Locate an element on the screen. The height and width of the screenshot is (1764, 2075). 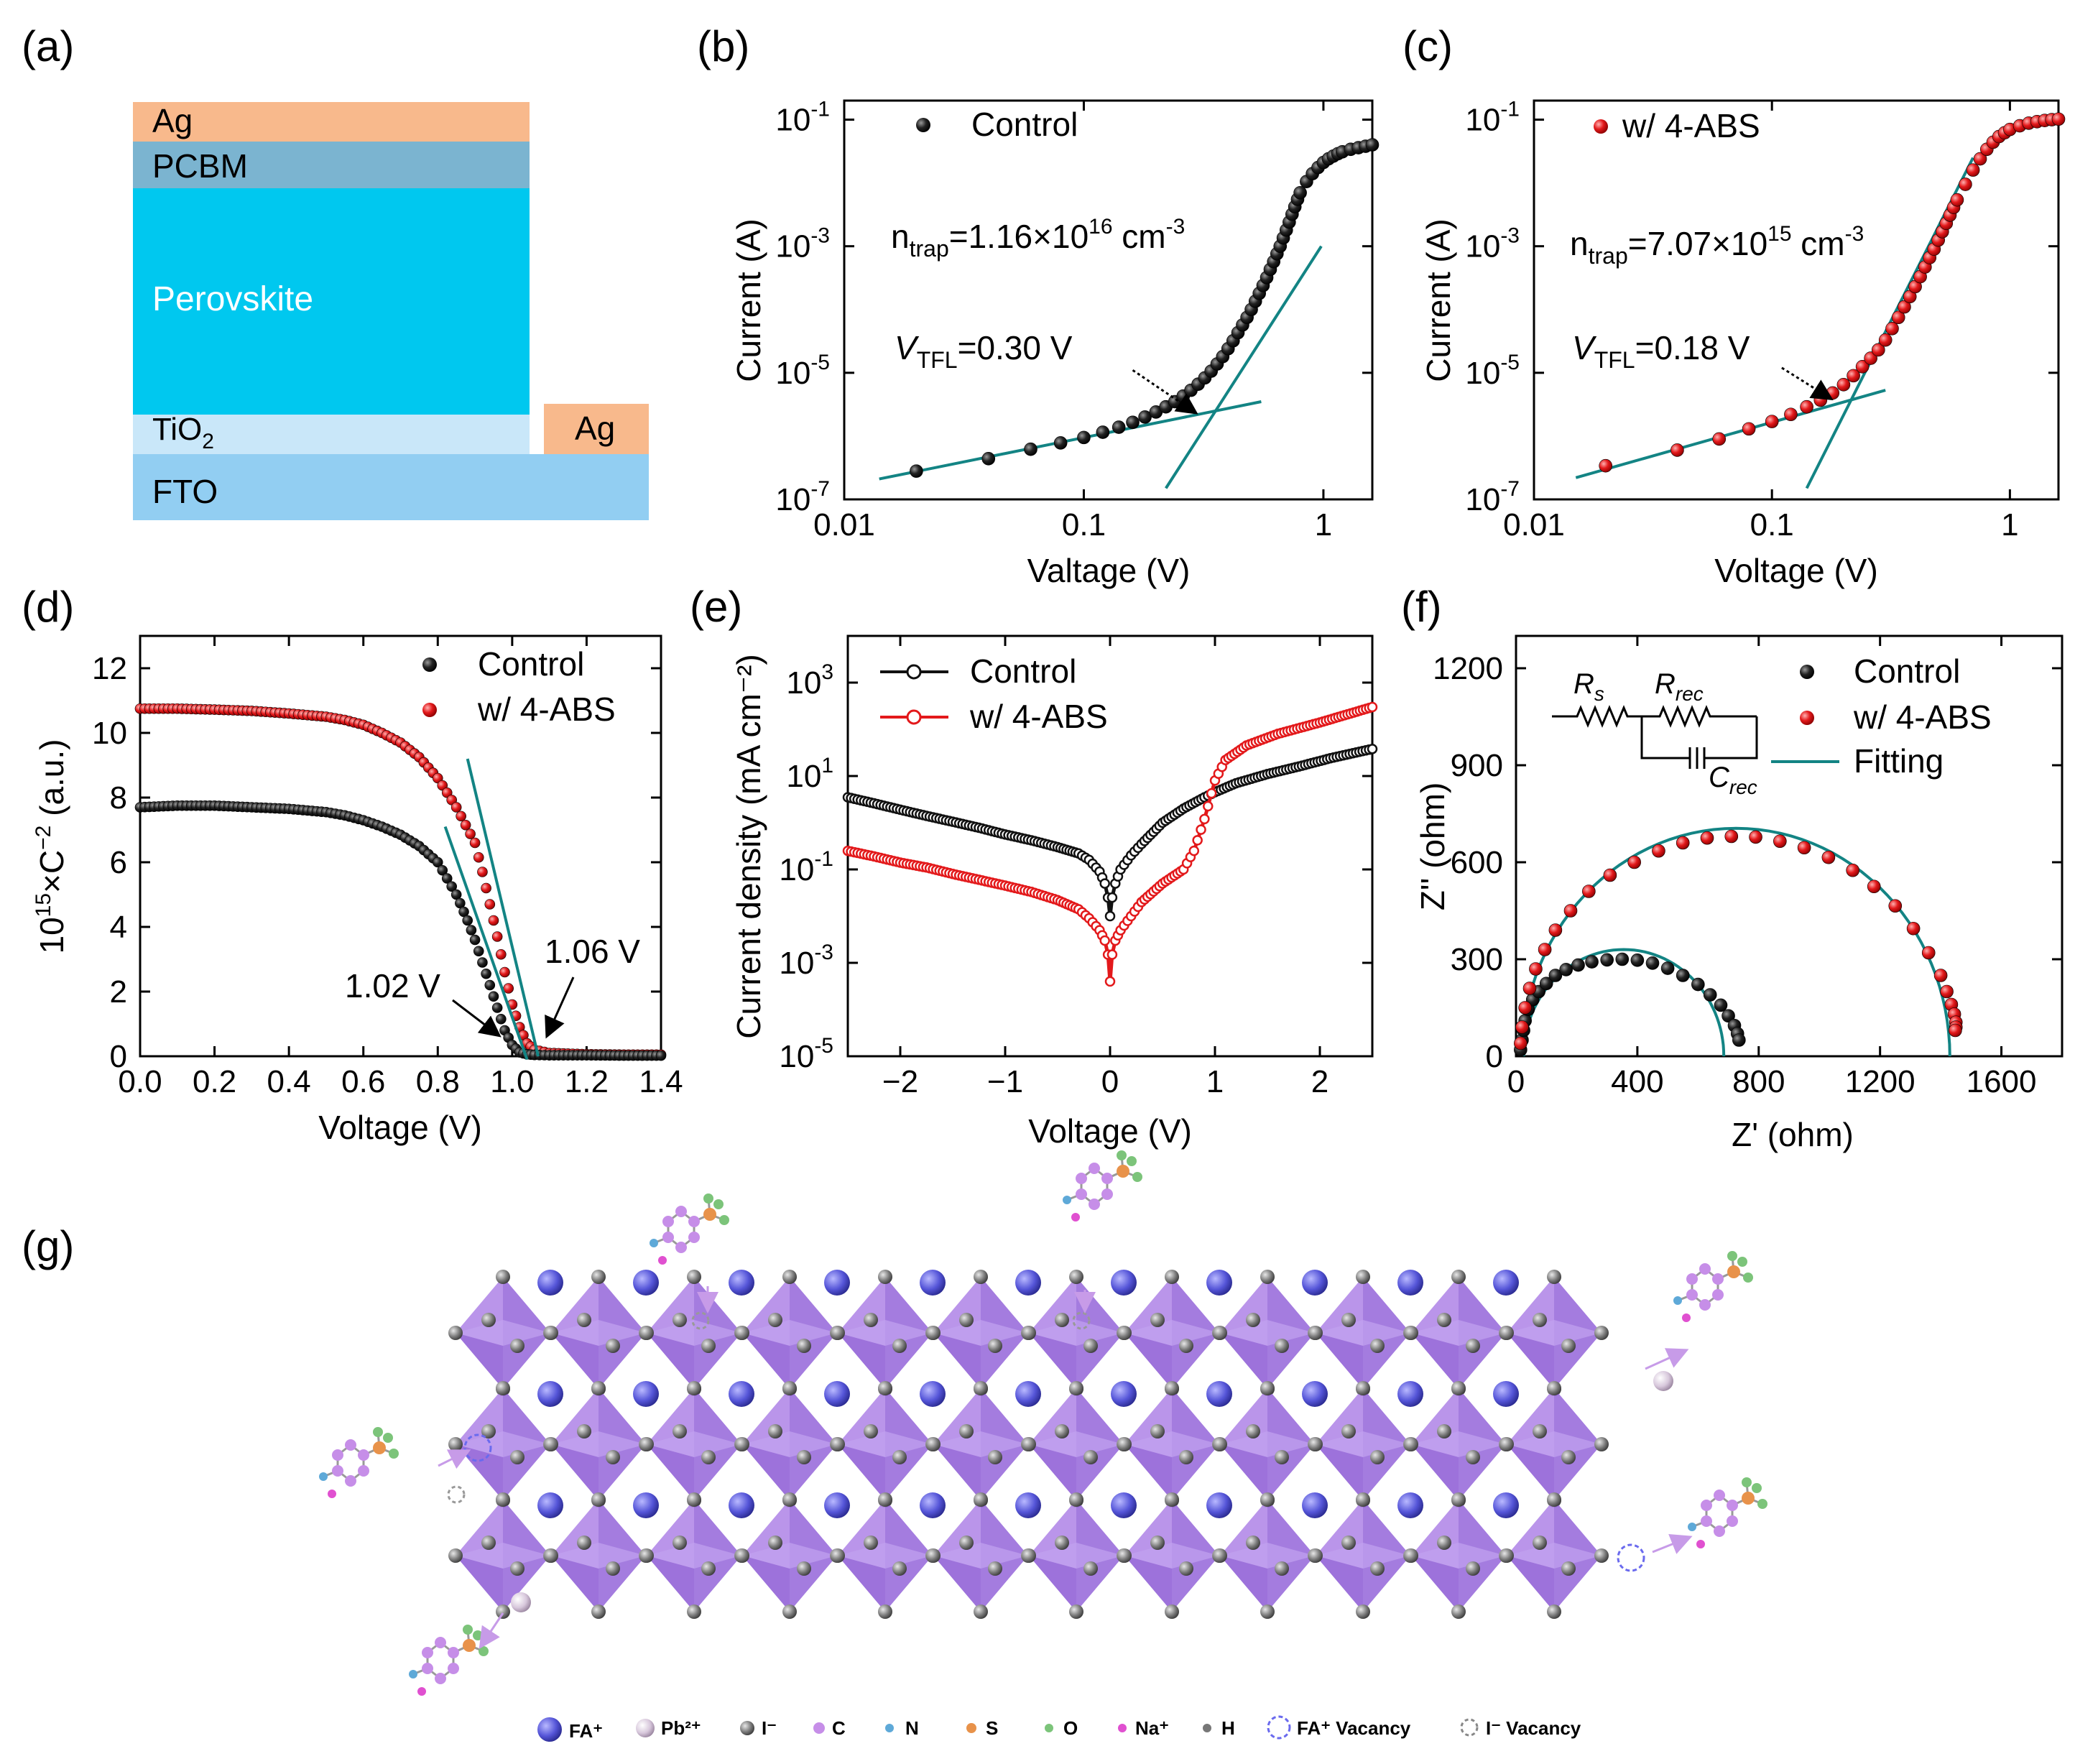
fa-vacancy-circle-icon is located at coordinates (1279, 1727).